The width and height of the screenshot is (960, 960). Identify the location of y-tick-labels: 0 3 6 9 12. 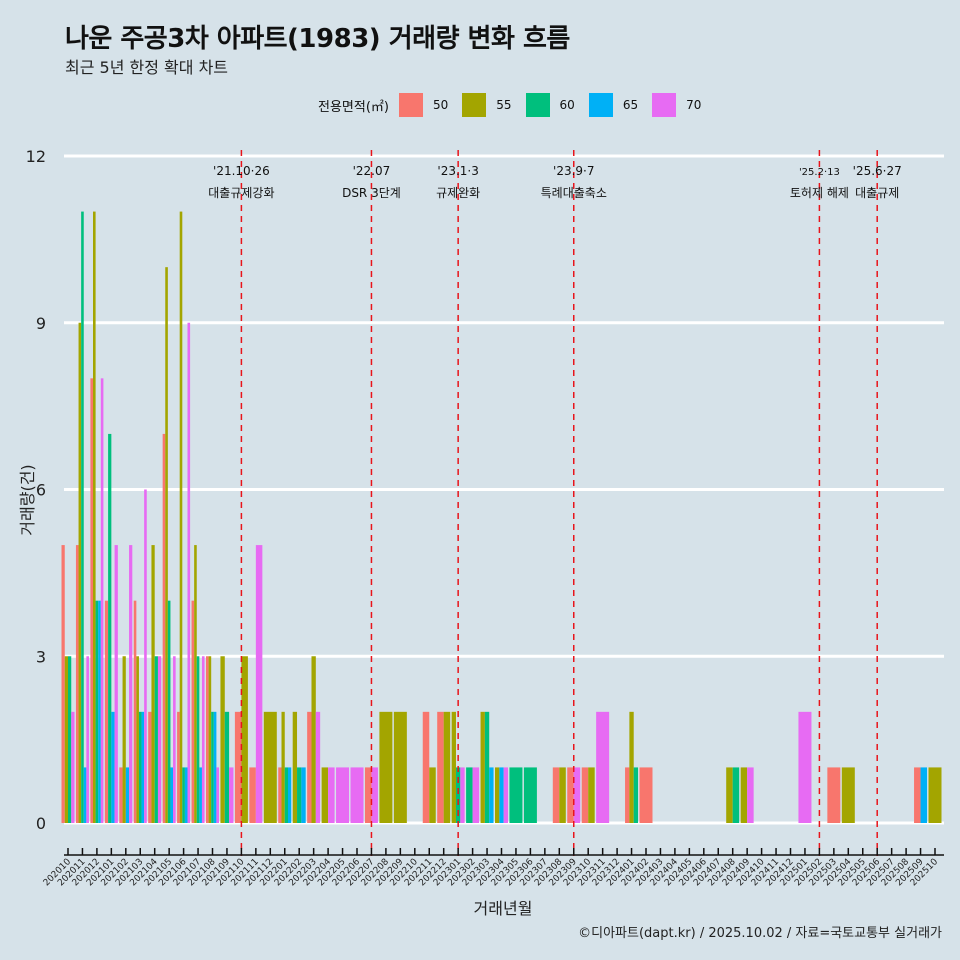
(36, 490).